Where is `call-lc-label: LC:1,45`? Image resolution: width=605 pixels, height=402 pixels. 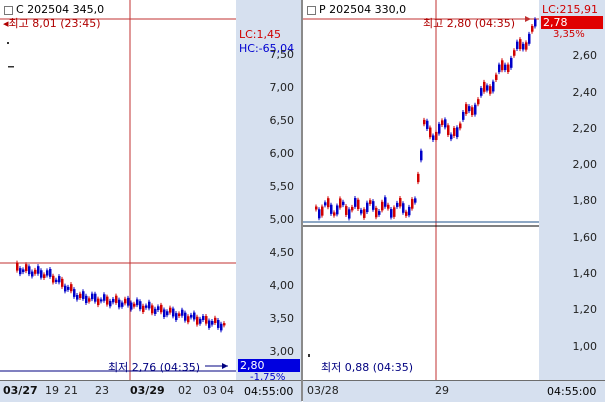 call-lc-label: LC:1,45 is located at coordinates (260, 34).